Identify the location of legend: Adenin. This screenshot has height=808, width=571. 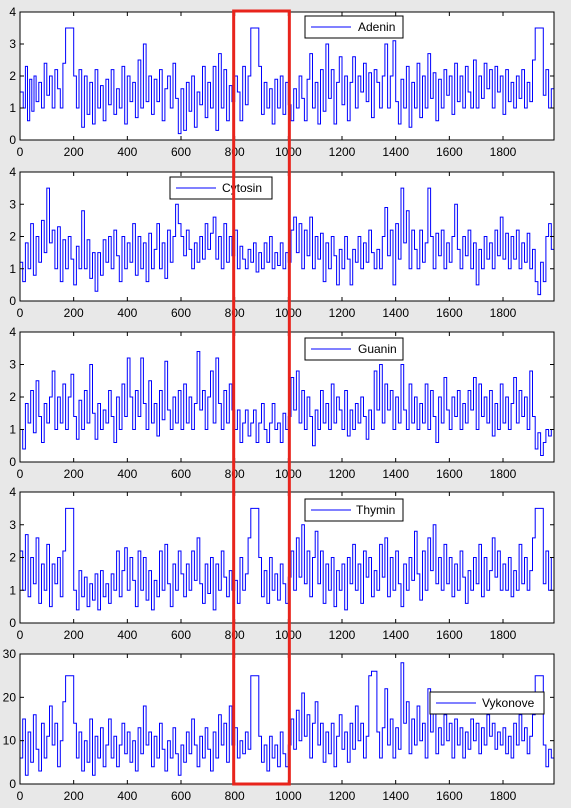
(354, 27).